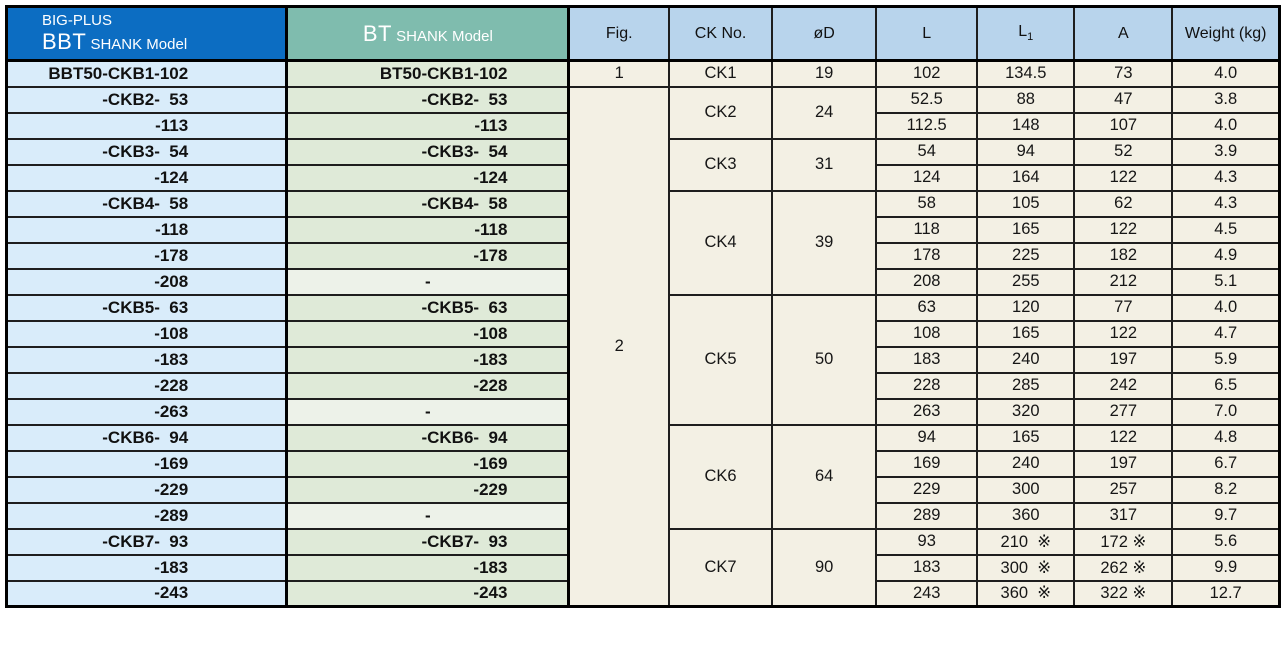  I want to click on table-row: -229 -229 229 300 257 8.2, so click(643, 489).